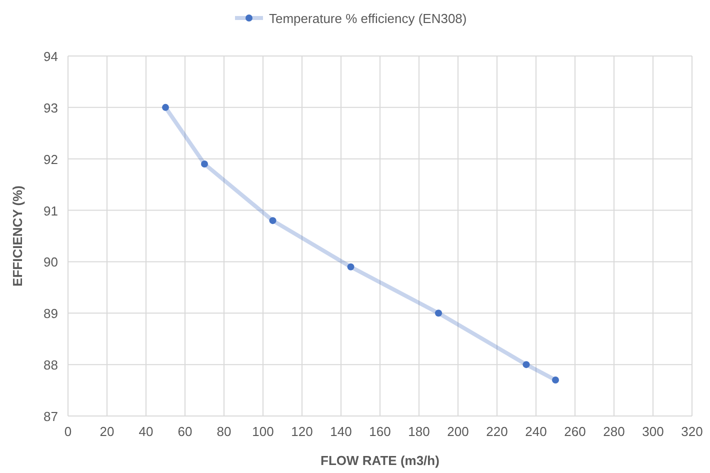 The image size is (710, 473). What do you see at coordinates (51, 262) in the screenshot?
I see `y-tick-label: 90` at bounding box center [51, 262].